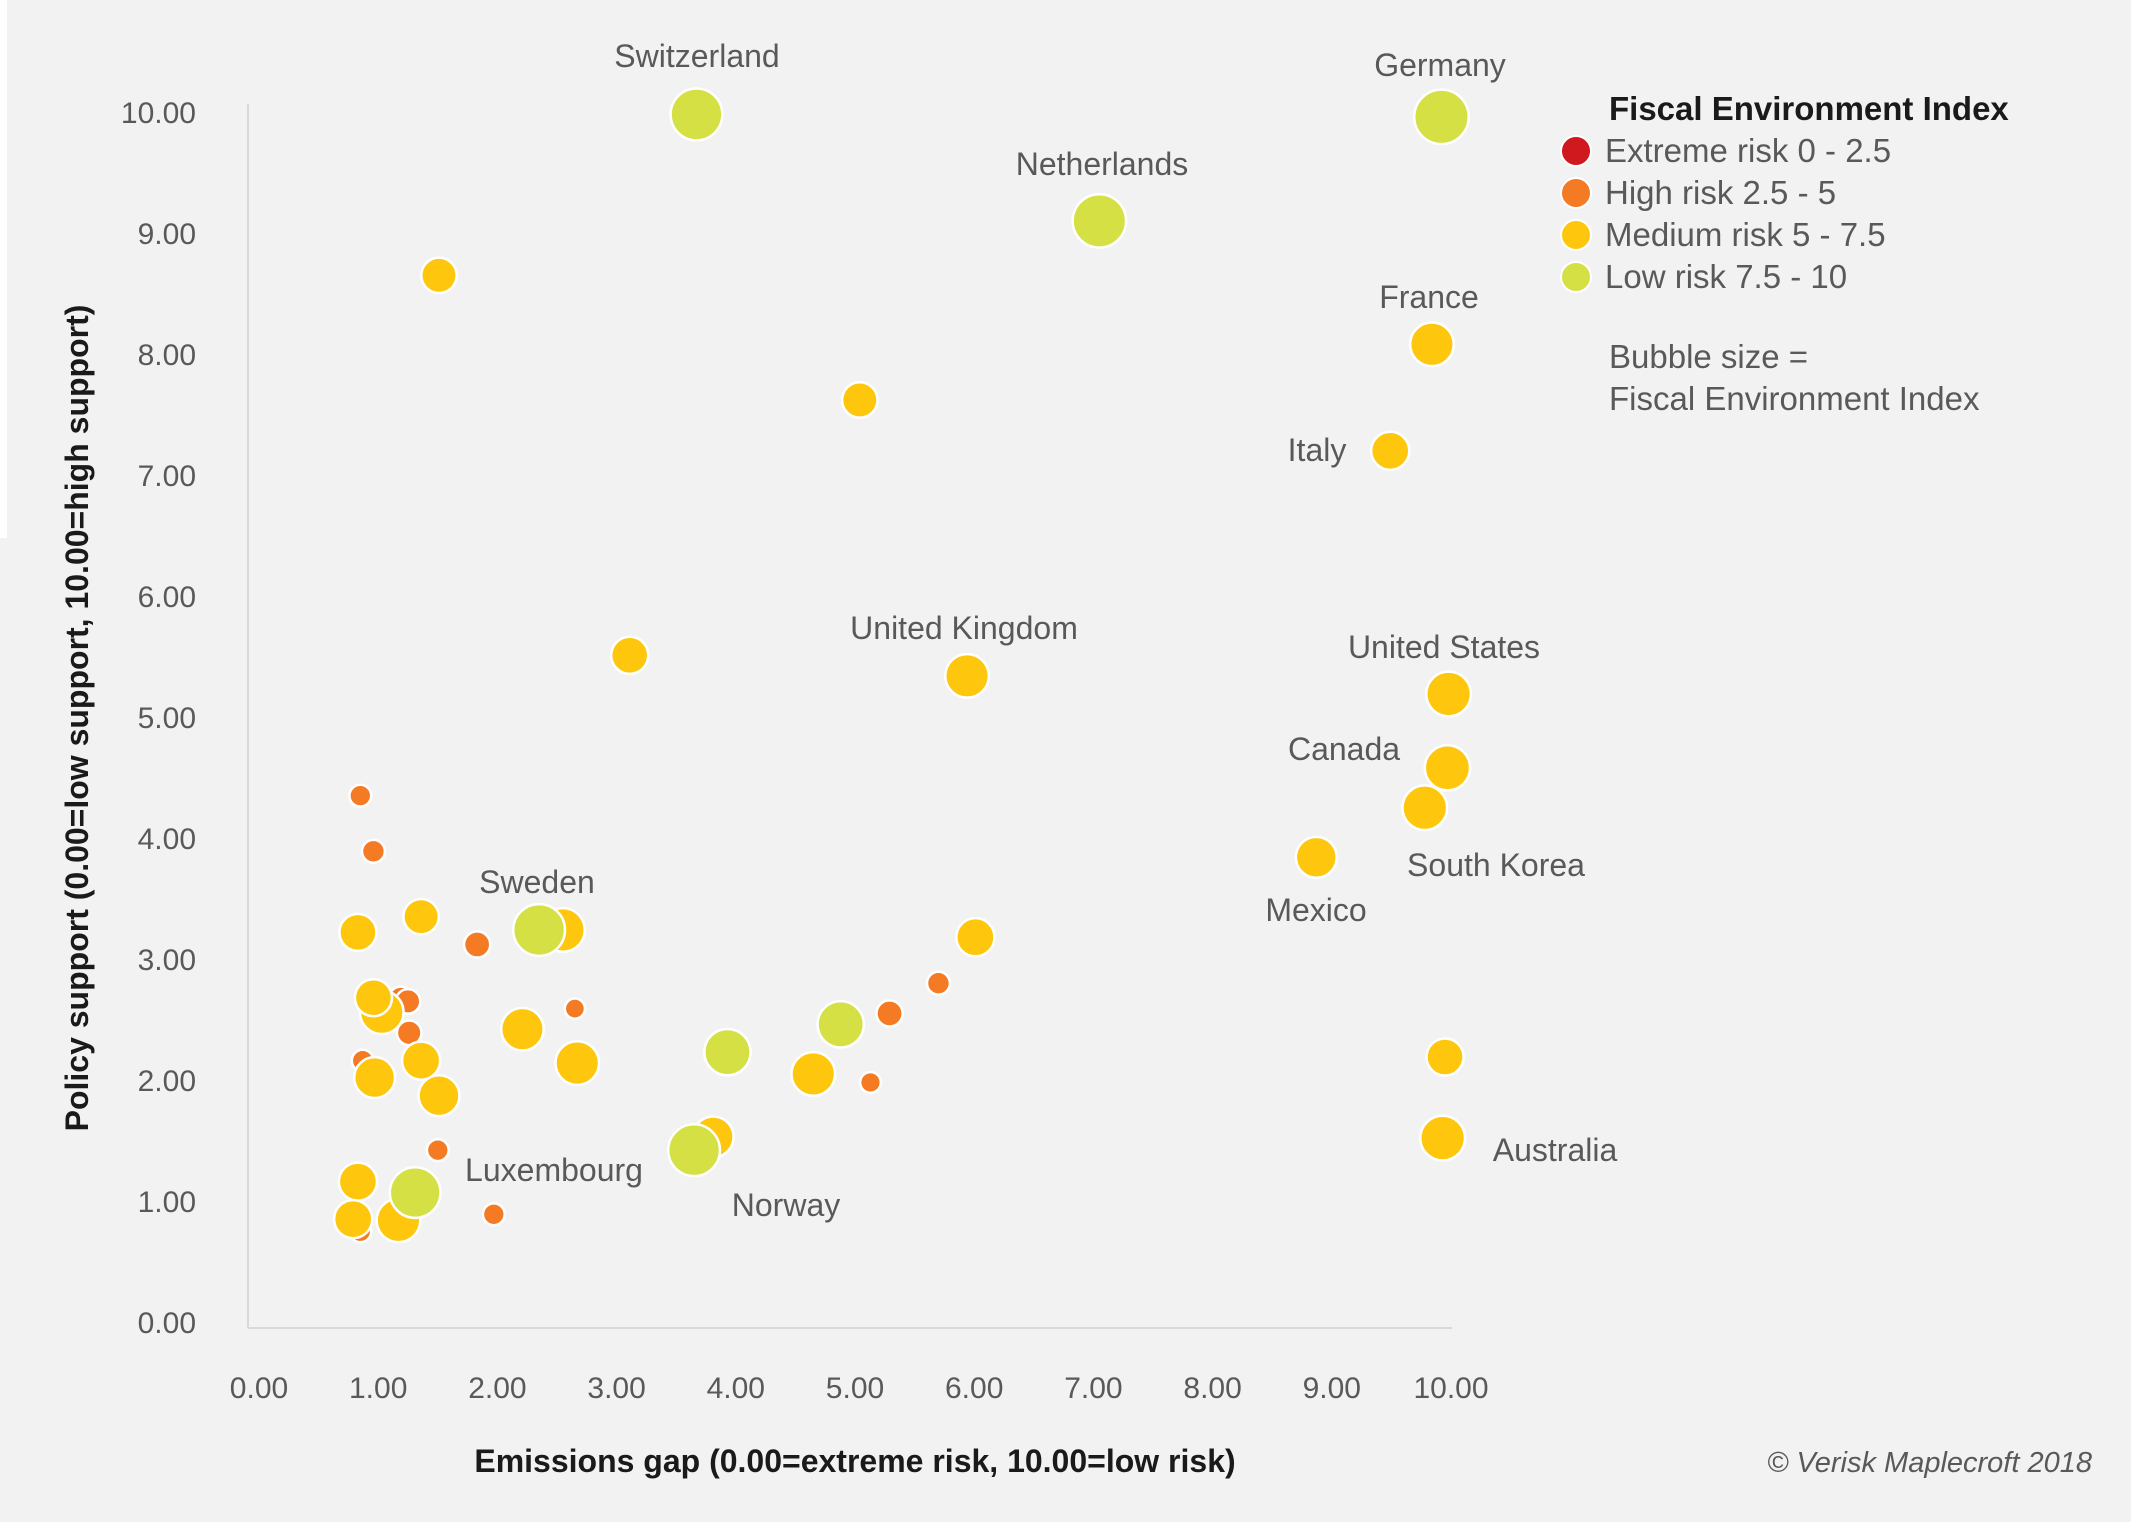 Image resolution: width=2131 pixels, height=1522 pixels. What do you see at coordinates (696, 56) in the screenshot?
I see `label-switzerland: Switzerland` at bounding box center [696, 56].